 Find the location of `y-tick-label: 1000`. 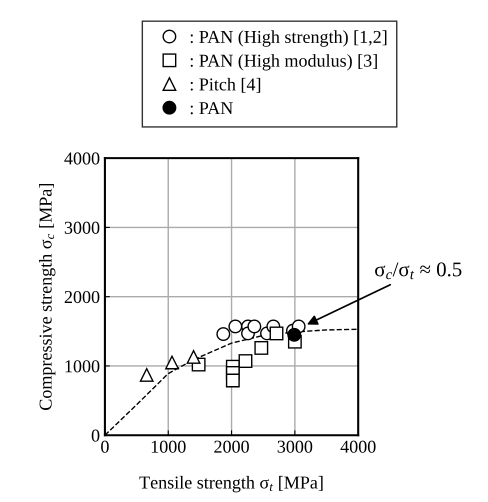

y-tick-label: 1000 is located at coordinates (83, 366).